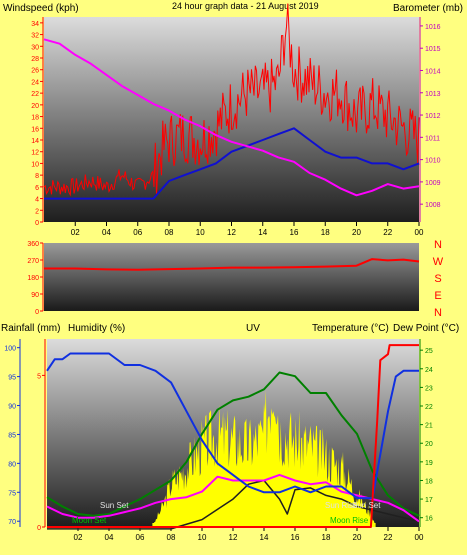 The image size is (467, 555). Describe the element at coordinates (12, 378) in the screenshot. I see `humidity-tick-label: 95` at that location.